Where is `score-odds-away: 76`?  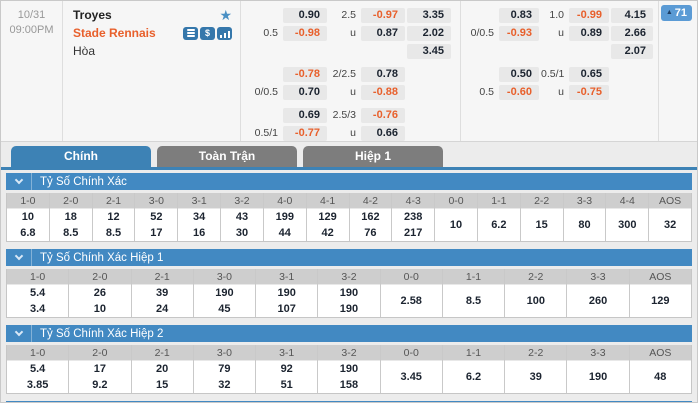
score-odds-away: 76 is located at coordinates (370, 233).